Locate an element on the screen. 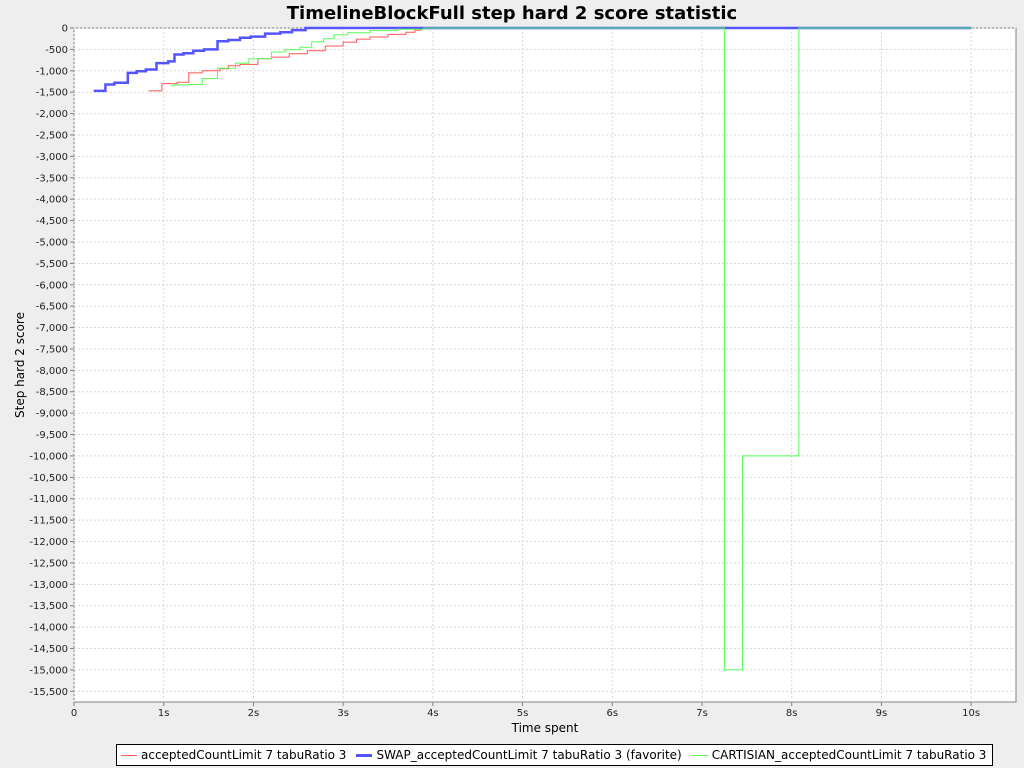 The height and width of the screenshot is (768, 1024). y-tick-label: 0 is located at coordinates (65, 29).